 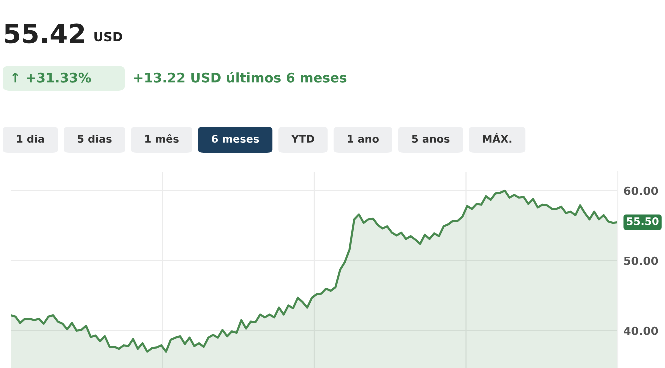 I want to click on text: 1 mês, so click(x=162, y=139).